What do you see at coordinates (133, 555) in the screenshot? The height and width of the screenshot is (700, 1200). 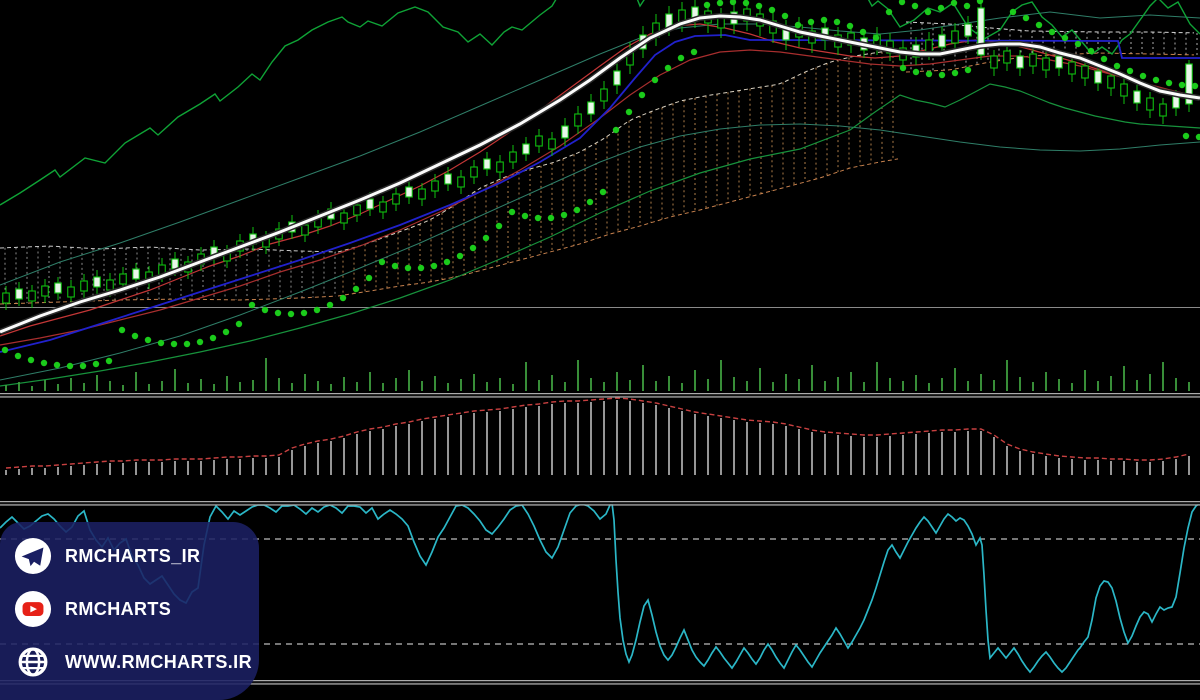 I see `telegram-handle-label: RMCHARTS_IR` at bounding box center [133, 555].